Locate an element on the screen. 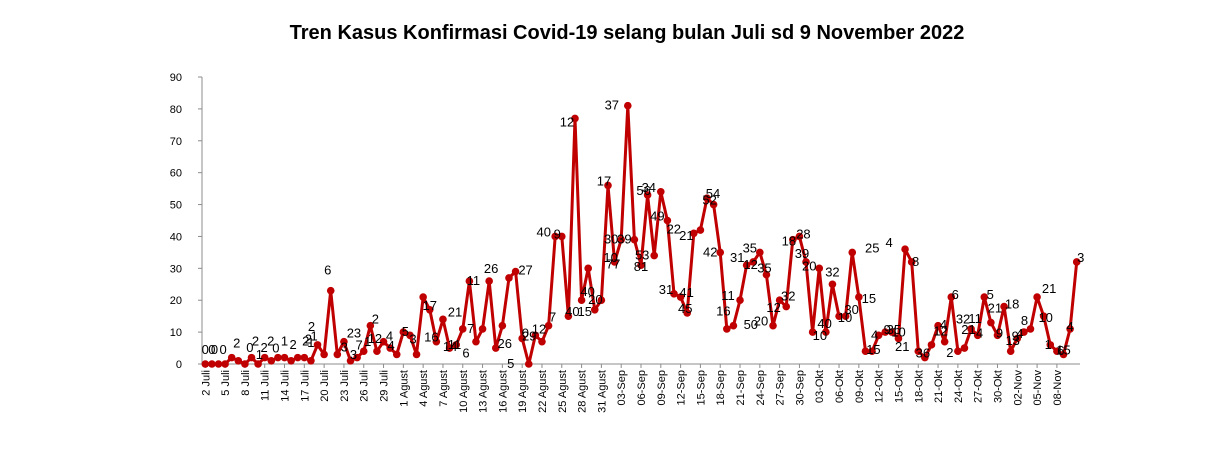 This screenshot has width=1210, height=449. y-axis-ticks: 0 10 20 30 40 50 60 70 80 90 is located at coordinates (186, 221).